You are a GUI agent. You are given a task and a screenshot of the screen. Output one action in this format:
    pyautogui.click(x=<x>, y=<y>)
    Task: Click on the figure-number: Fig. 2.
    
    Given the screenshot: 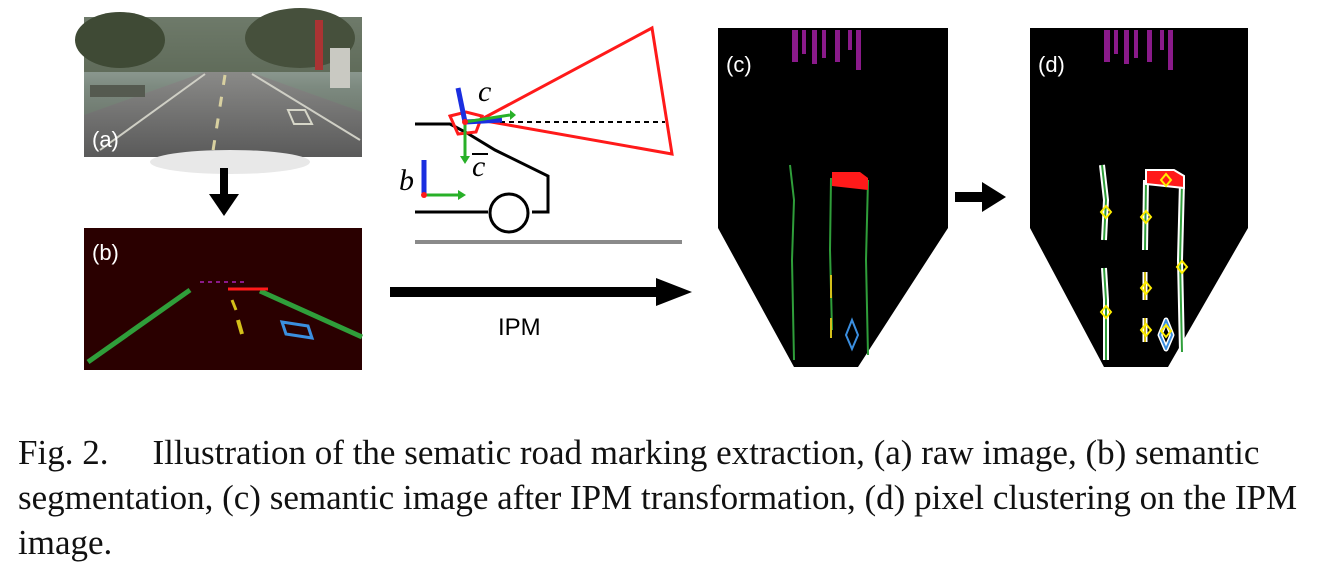 What is the action you would take?
    pyautogui.click(x=63, y=452)
    